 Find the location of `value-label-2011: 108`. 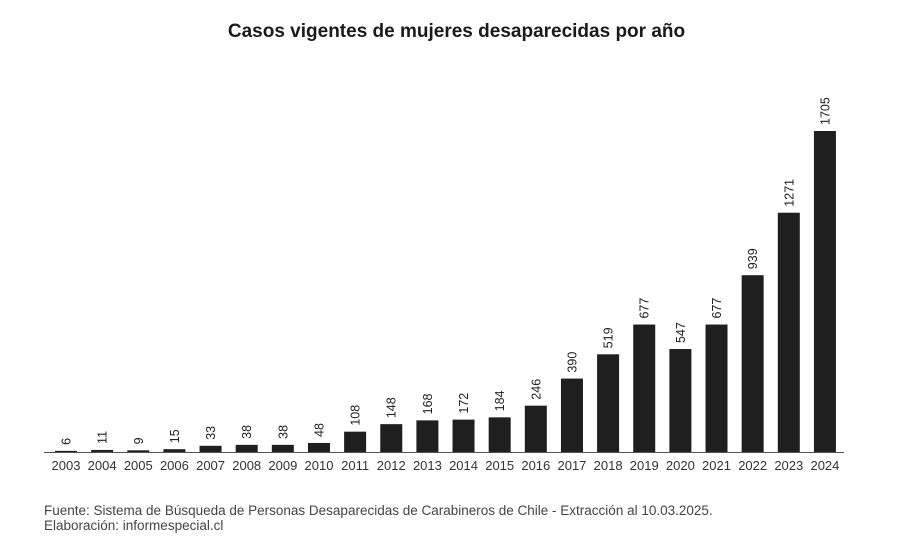

value-label-2011: 108 is located at coordinates (356, 415).